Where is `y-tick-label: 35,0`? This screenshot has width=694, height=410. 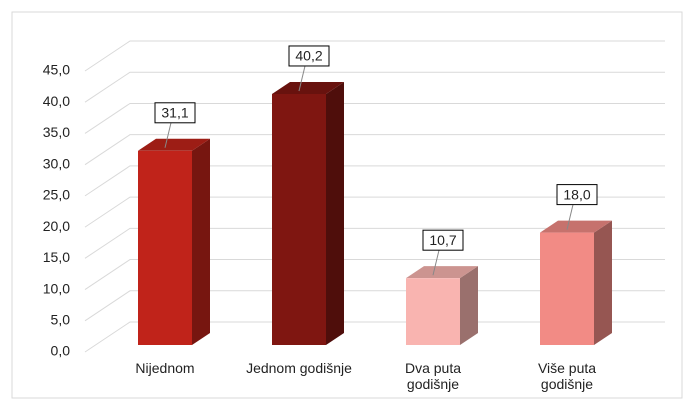 y-tick-label: 35,0 is located at coordinates (56, 132).